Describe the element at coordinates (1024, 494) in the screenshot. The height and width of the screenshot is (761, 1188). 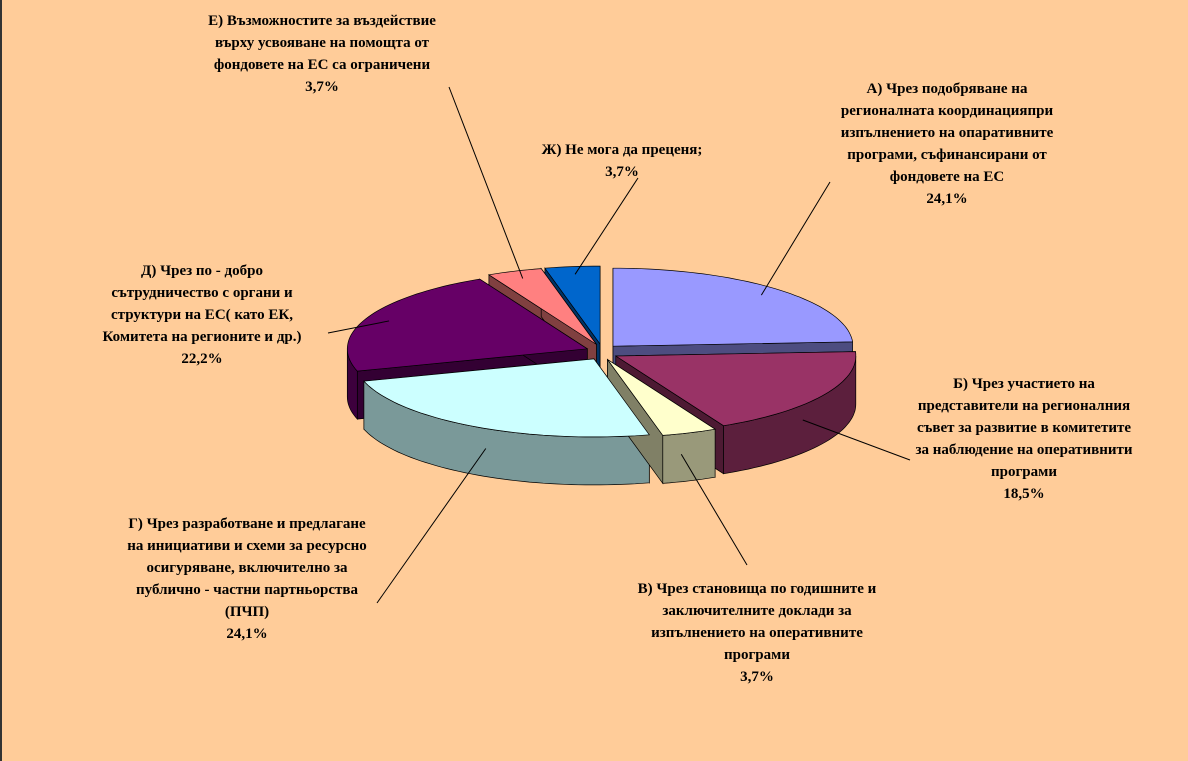
I see `value-label: 18,5%` at that location.